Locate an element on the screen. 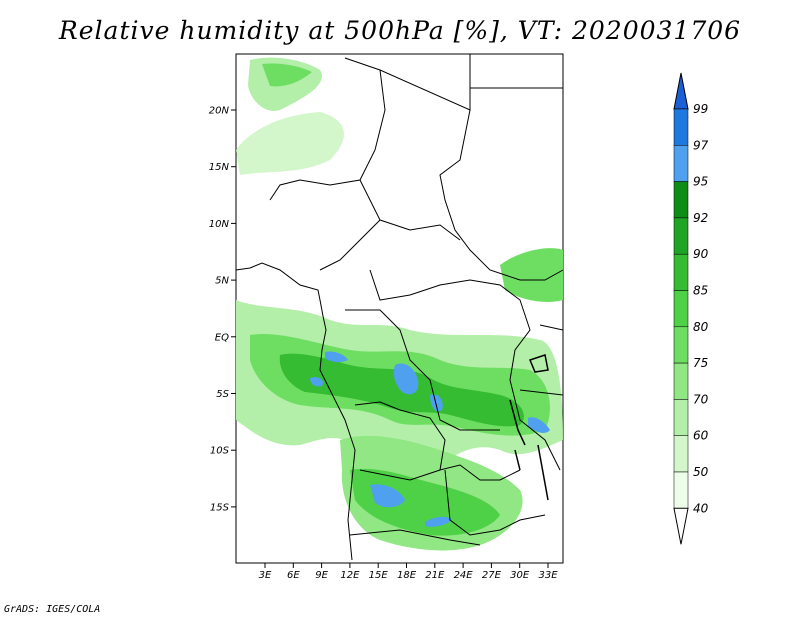  colorbar-label: 40 is located at coordinates (701, 508).